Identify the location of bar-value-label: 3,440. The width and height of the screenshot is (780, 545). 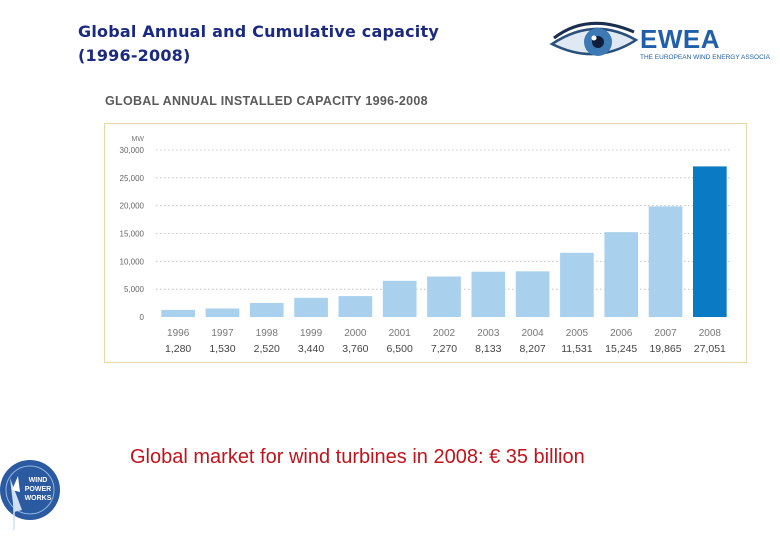
(311, 349).